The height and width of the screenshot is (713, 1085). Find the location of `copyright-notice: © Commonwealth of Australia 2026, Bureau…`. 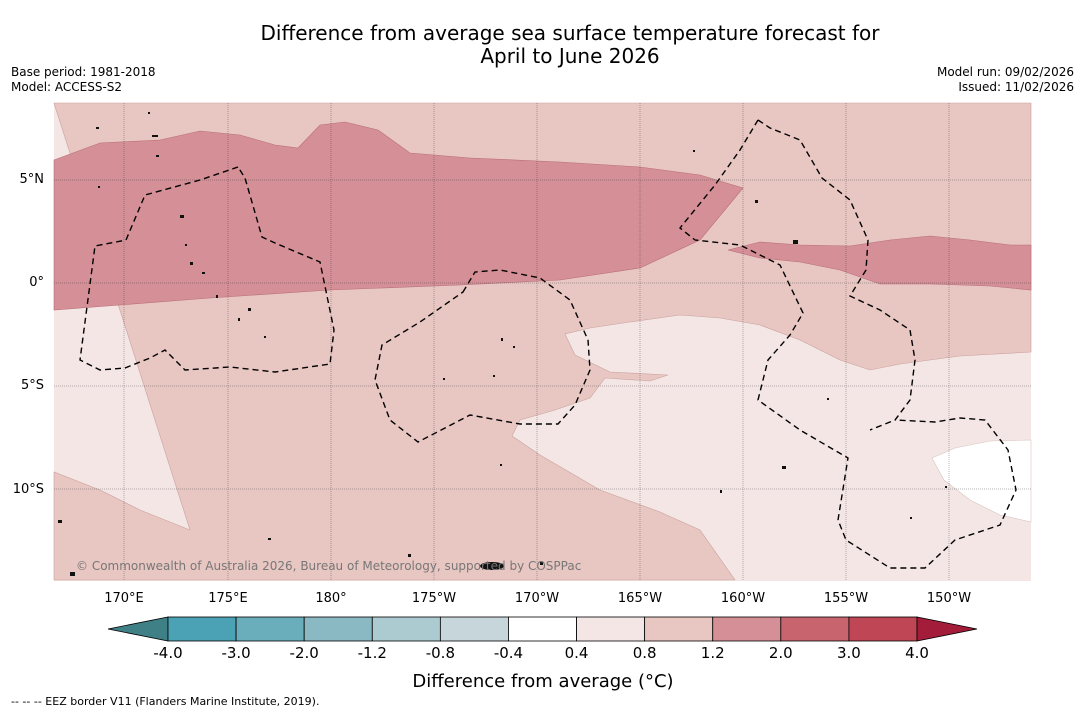

copyright-notice: © Commonwealth of Australia 2026, Bureau… is located at coordinates (328, 566).